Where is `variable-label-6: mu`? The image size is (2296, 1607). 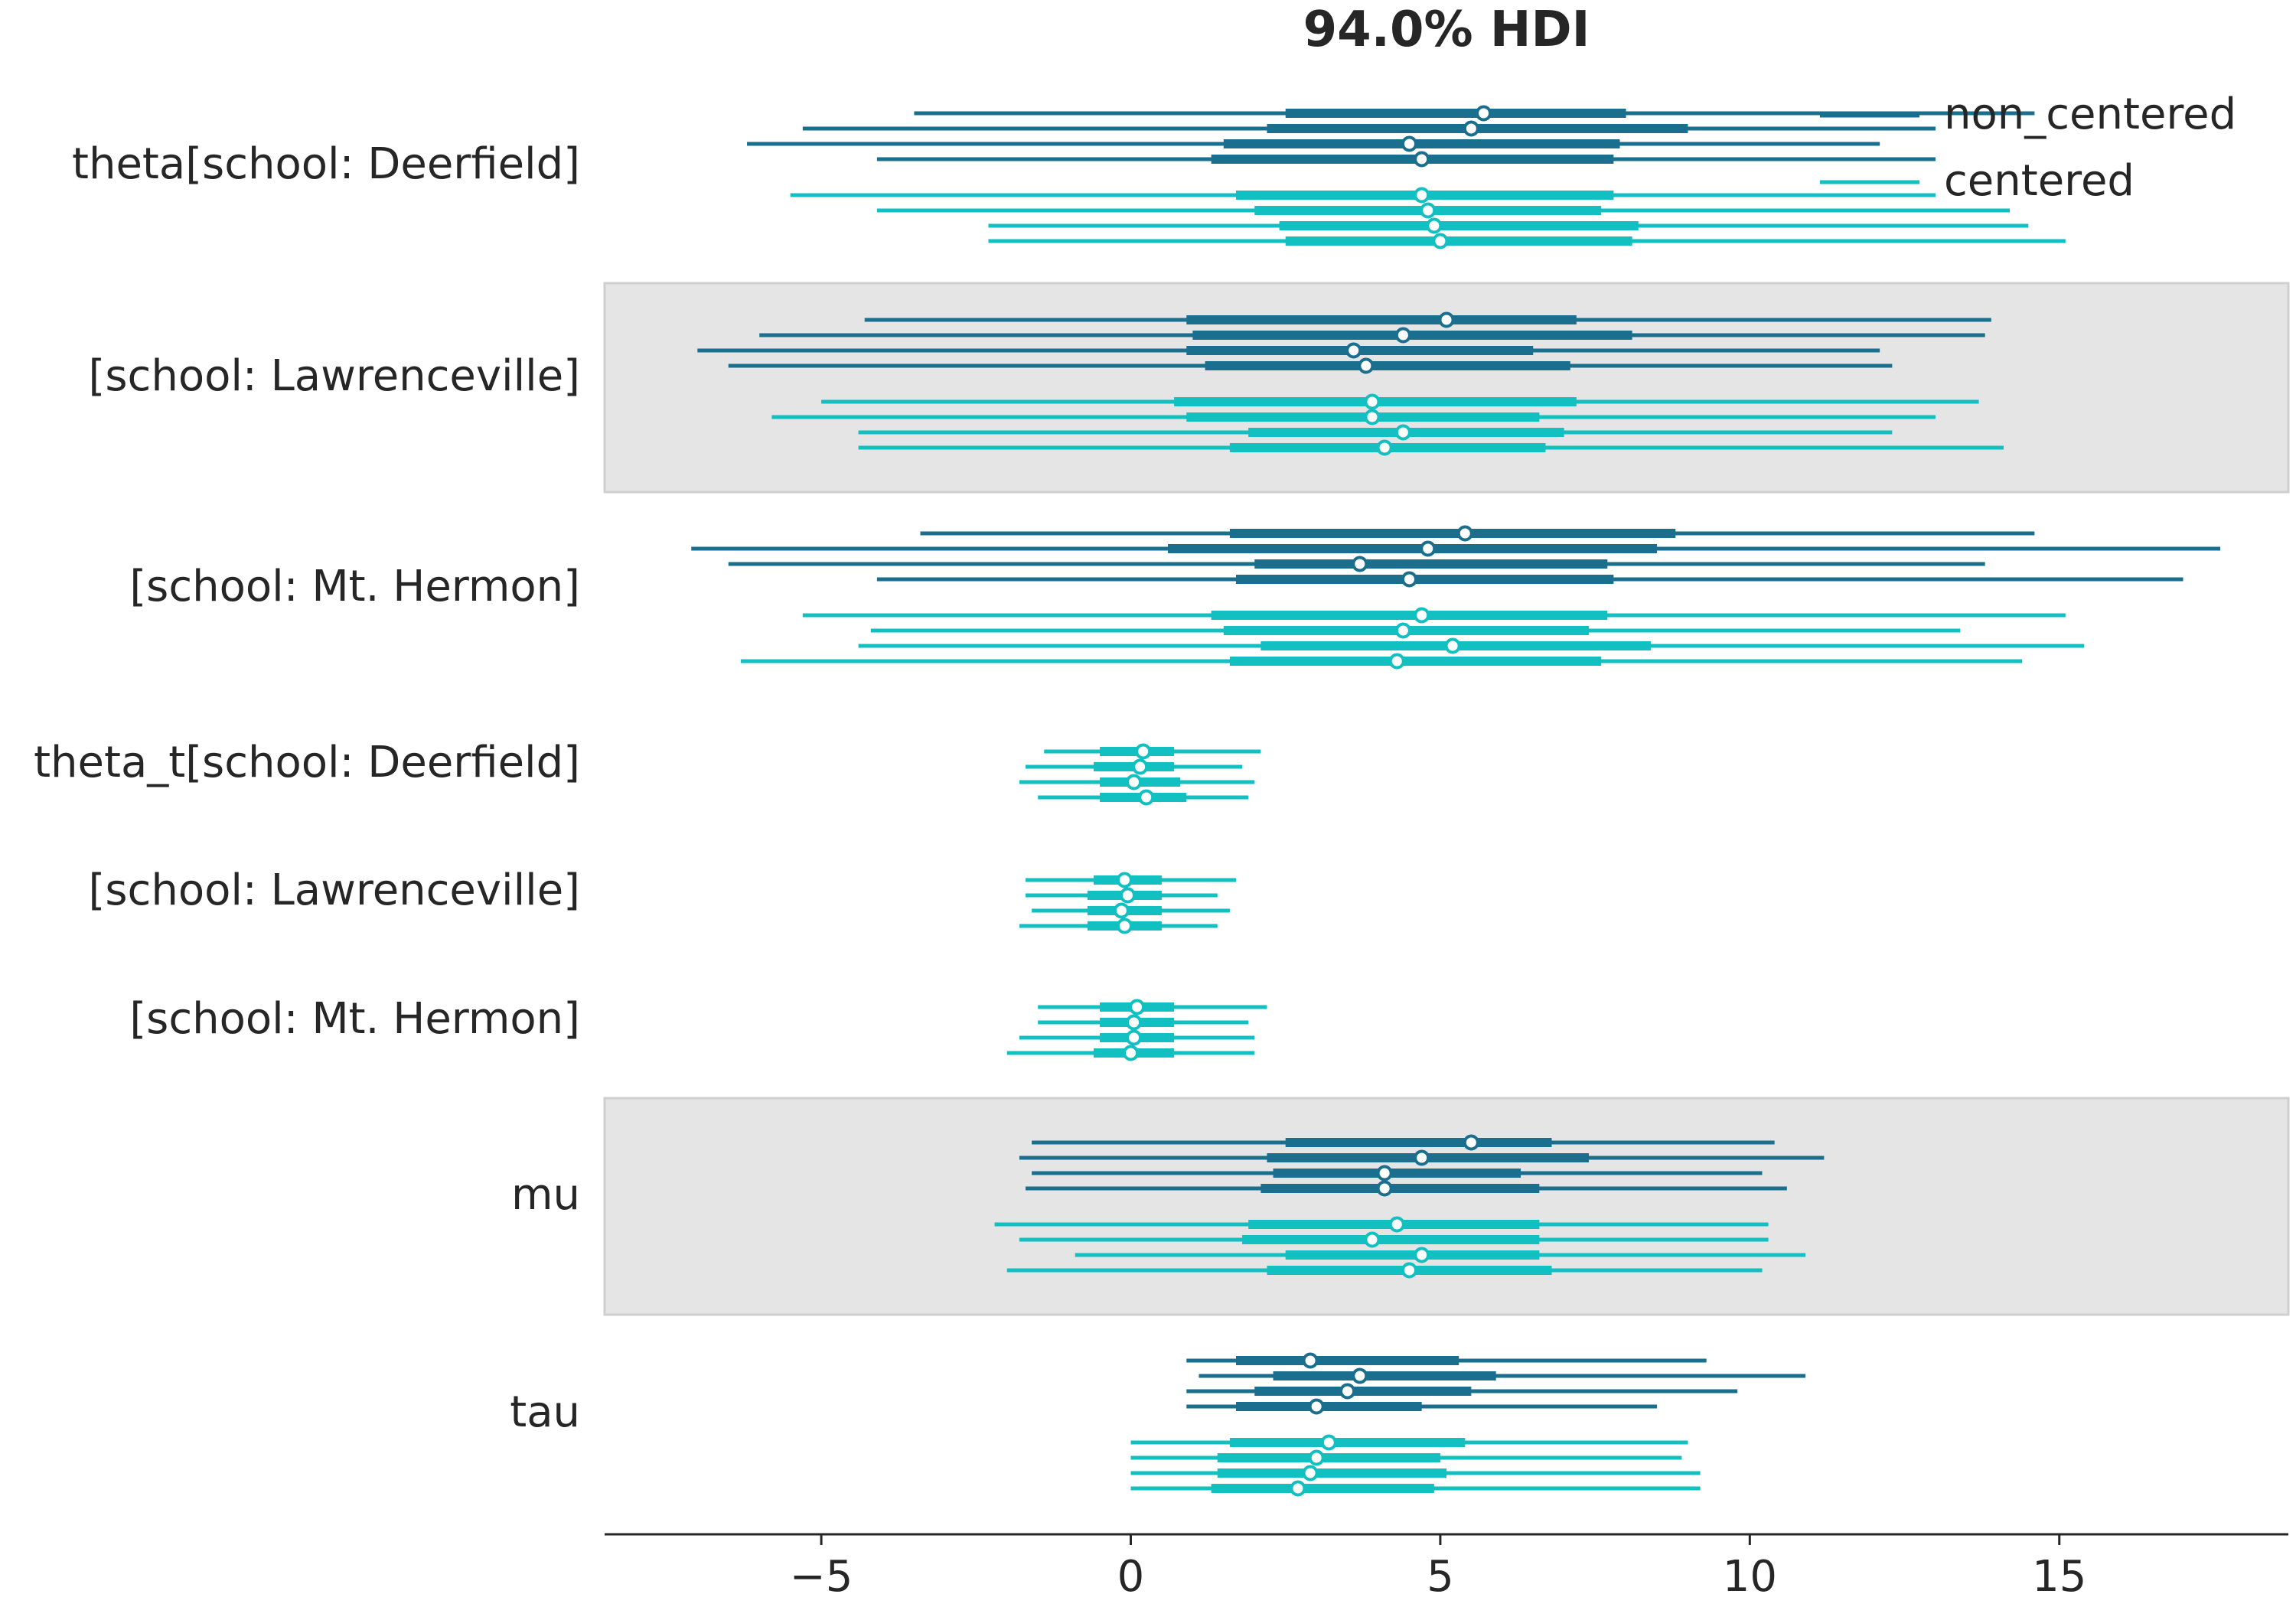 variable-label-6: mu is located at coordinates (545, 1195).